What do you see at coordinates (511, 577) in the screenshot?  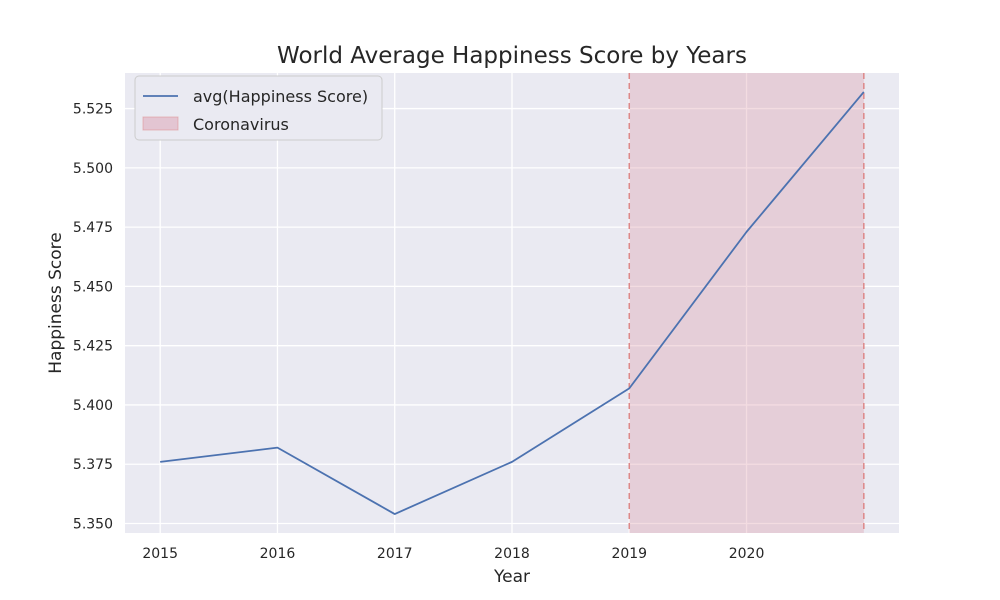 I see `x-axis-label: Year` at bounding box center [511, 577].